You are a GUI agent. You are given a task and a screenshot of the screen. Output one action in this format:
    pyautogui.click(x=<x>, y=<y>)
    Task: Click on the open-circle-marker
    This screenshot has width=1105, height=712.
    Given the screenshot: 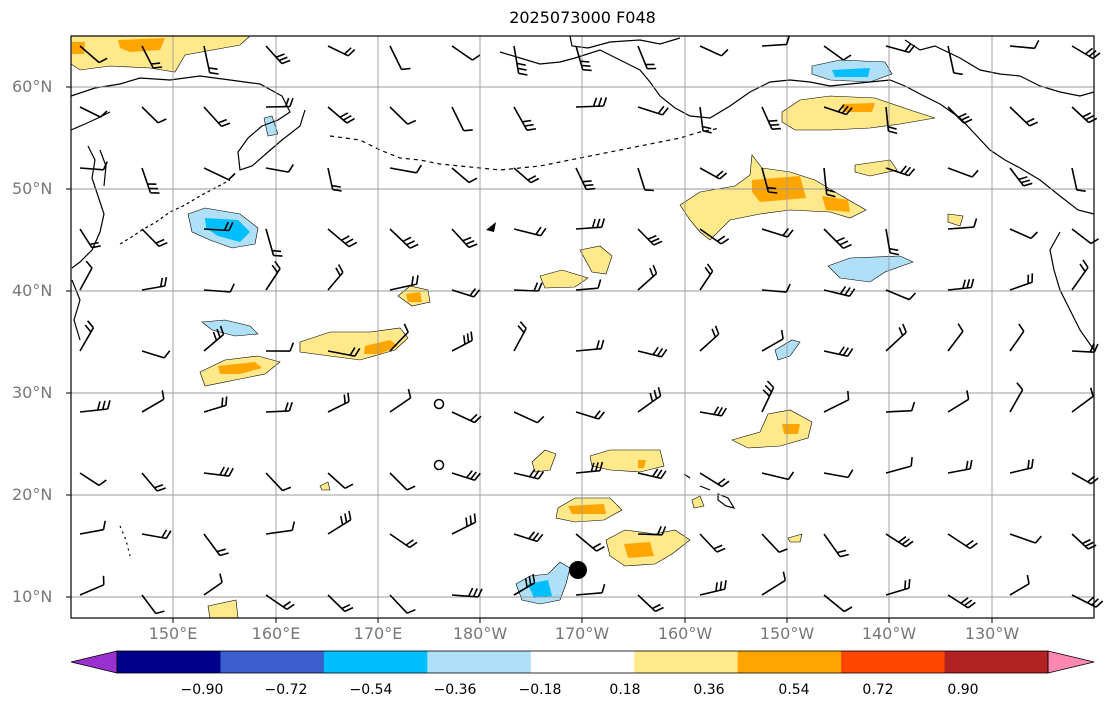 What is the action you would take?
    pyautogui.click(x=439, y=465)
    